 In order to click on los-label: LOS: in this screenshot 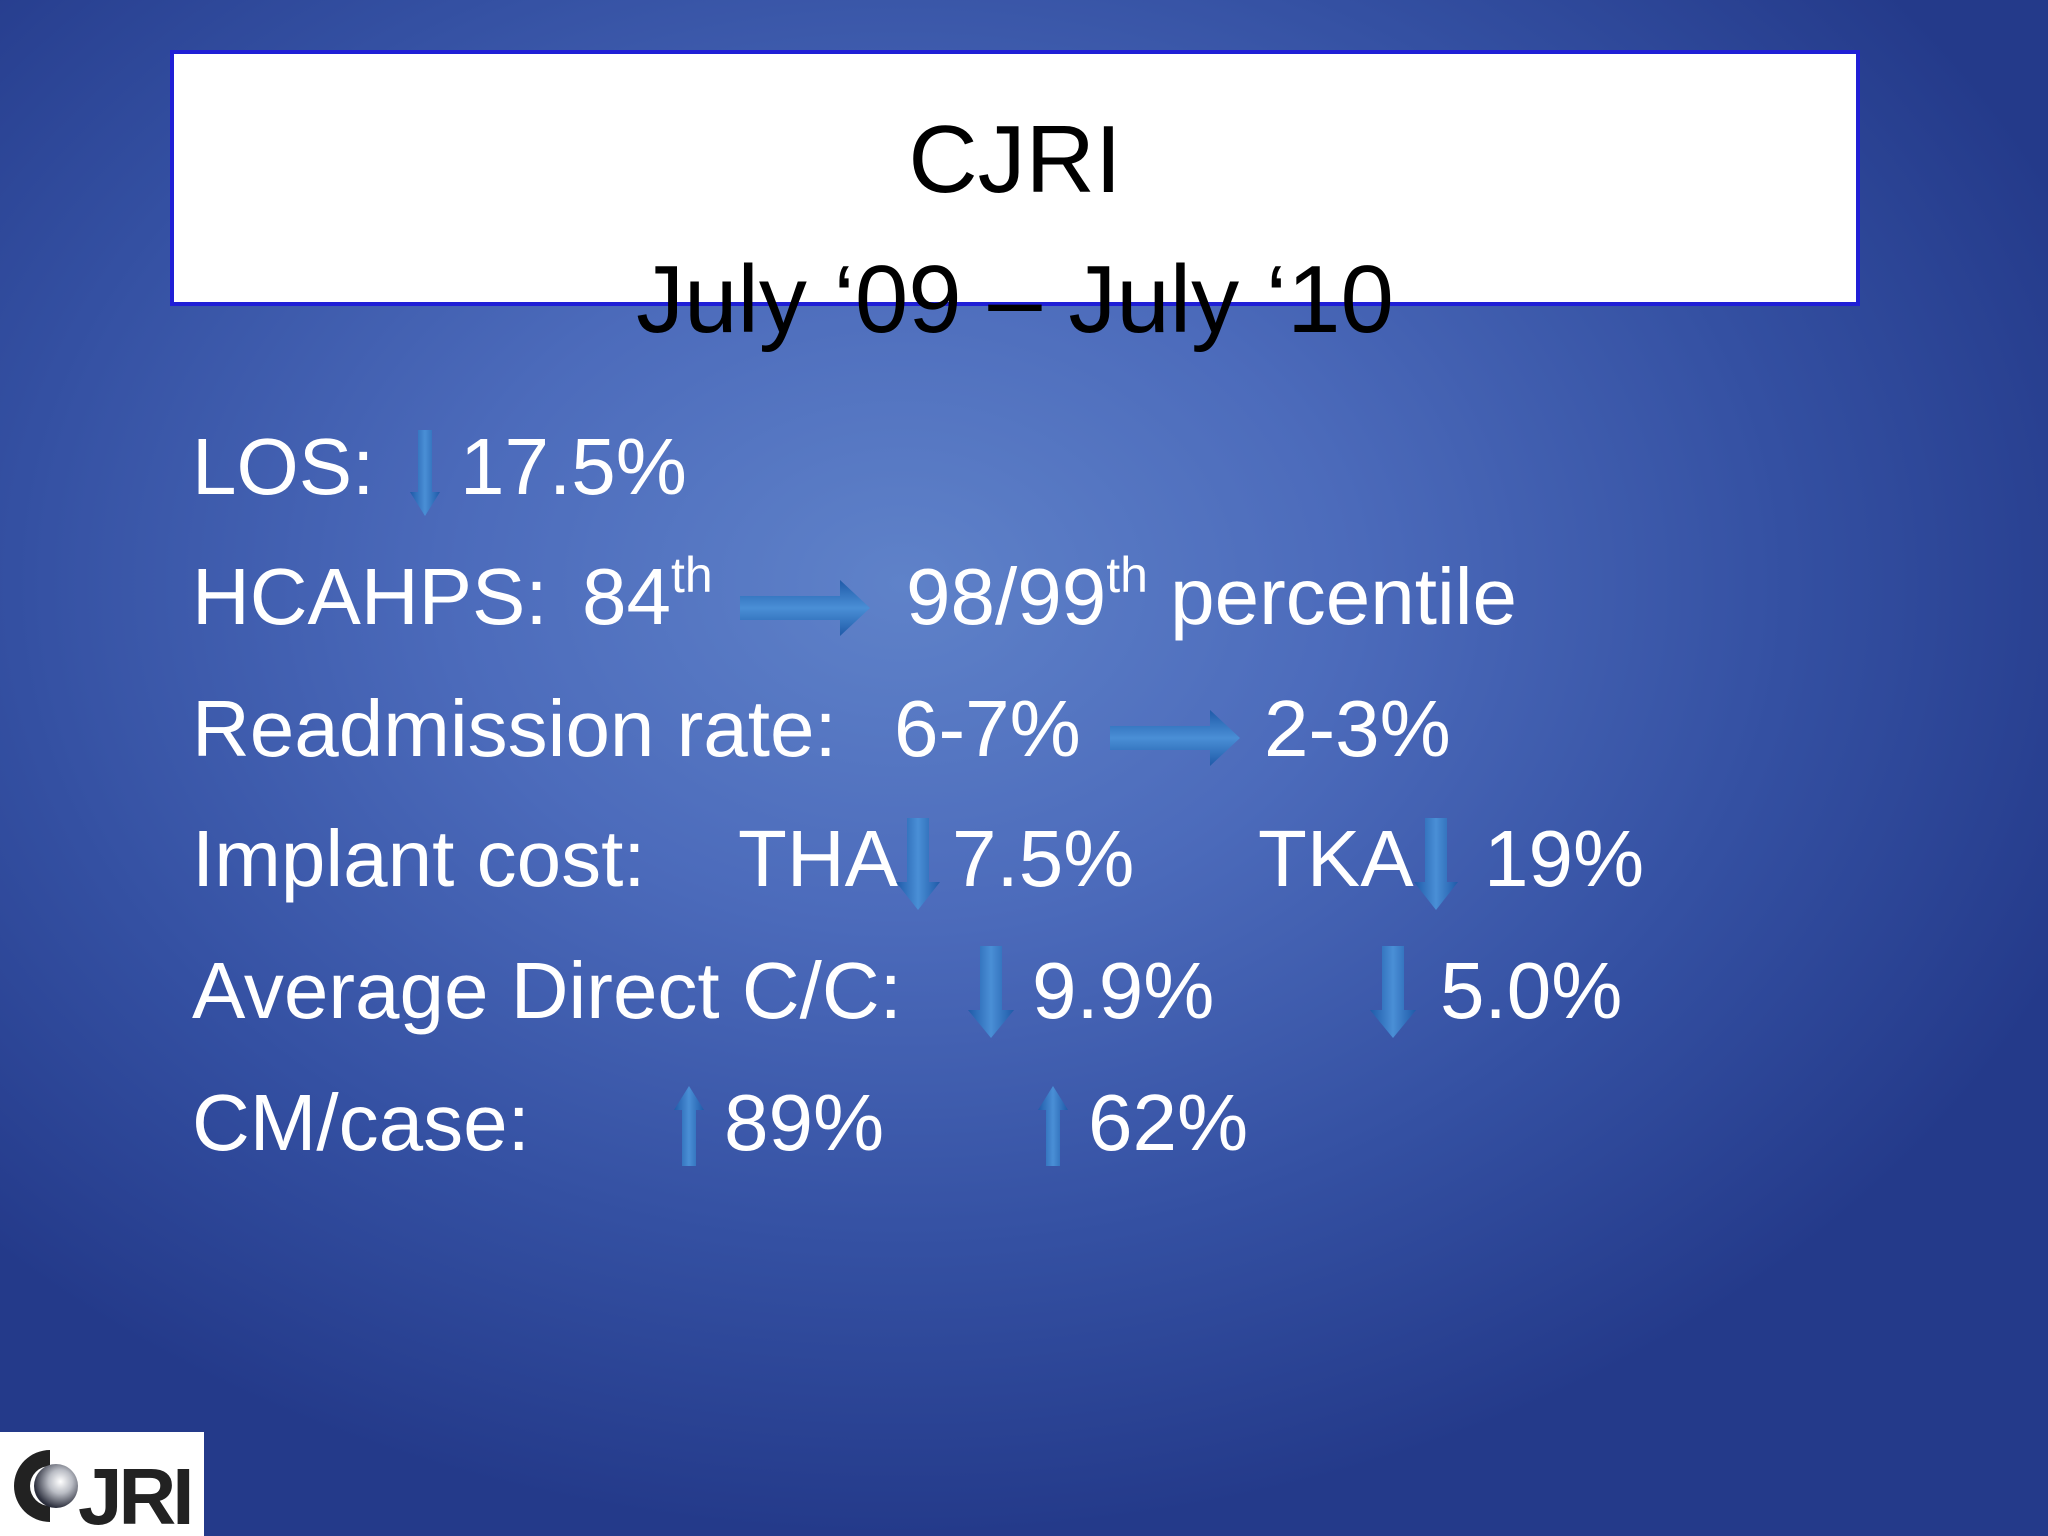, I will do `click(283, 466)`.